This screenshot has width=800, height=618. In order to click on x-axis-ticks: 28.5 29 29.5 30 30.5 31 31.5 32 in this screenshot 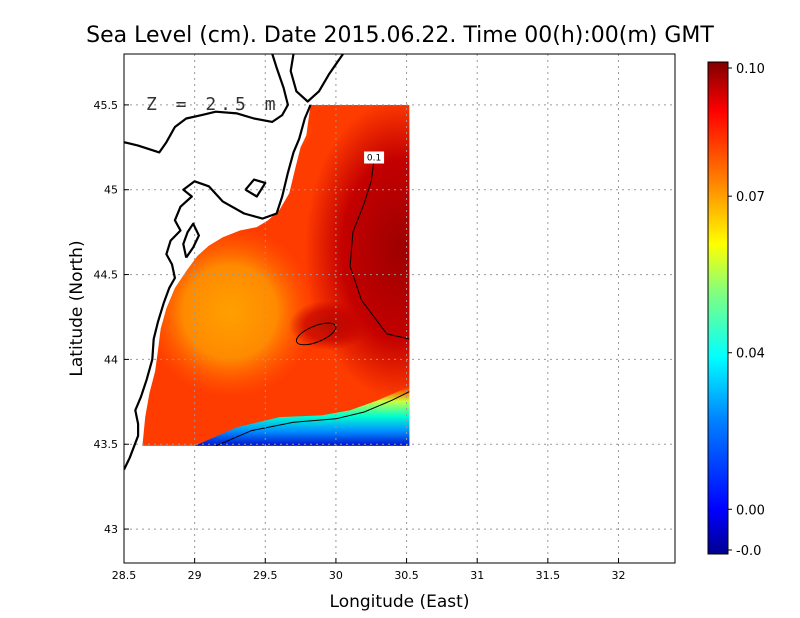, I will do `click(368, 570)`.